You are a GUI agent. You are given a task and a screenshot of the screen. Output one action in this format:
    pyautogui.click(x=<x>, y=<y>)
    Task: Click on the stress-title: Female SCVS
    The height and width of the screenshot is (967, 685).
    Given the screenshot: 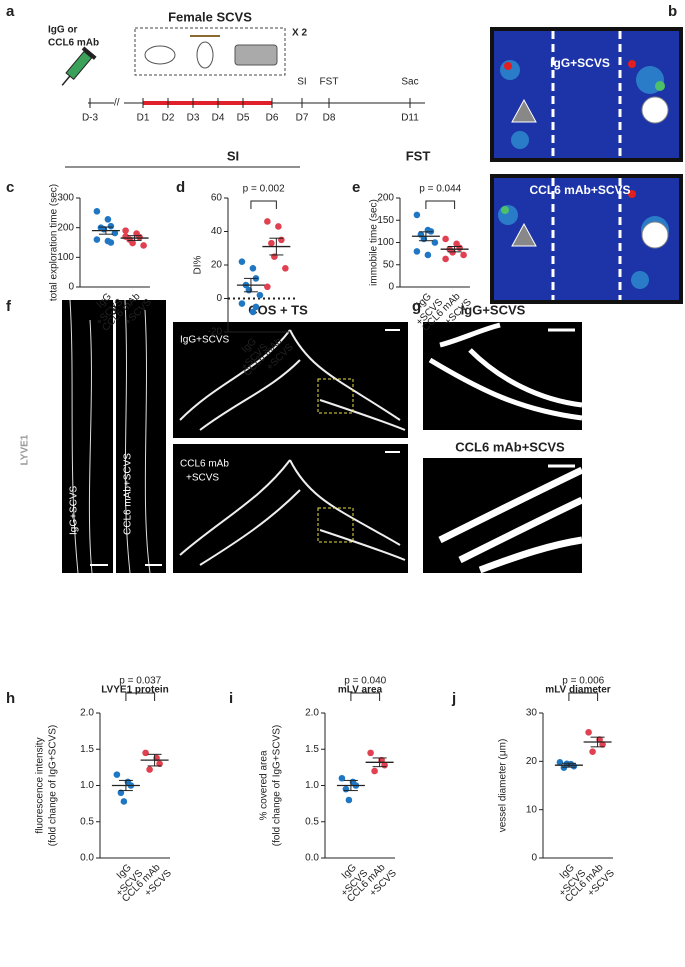 What is the action you would take?
    pyautogui.click(x=210, y=16)
    